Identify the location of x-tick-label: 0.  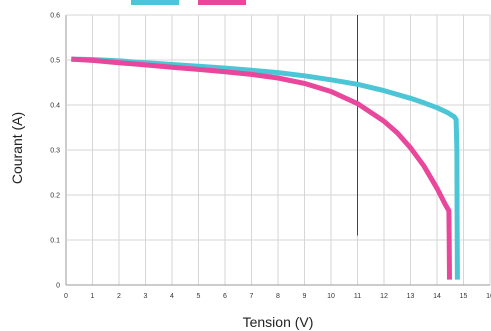
(66, 296).